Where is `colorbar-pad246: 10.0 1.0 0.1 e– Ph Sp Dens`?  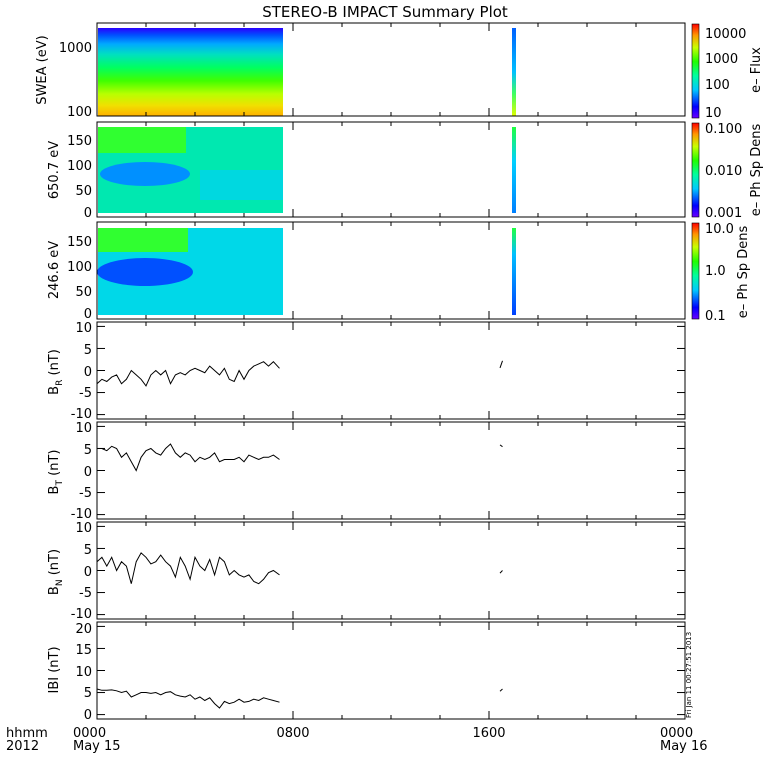 colorbar-pad246: 10.0 1.0 0.1 e– Ph Sp Dens is located at coordinates (721, 273).